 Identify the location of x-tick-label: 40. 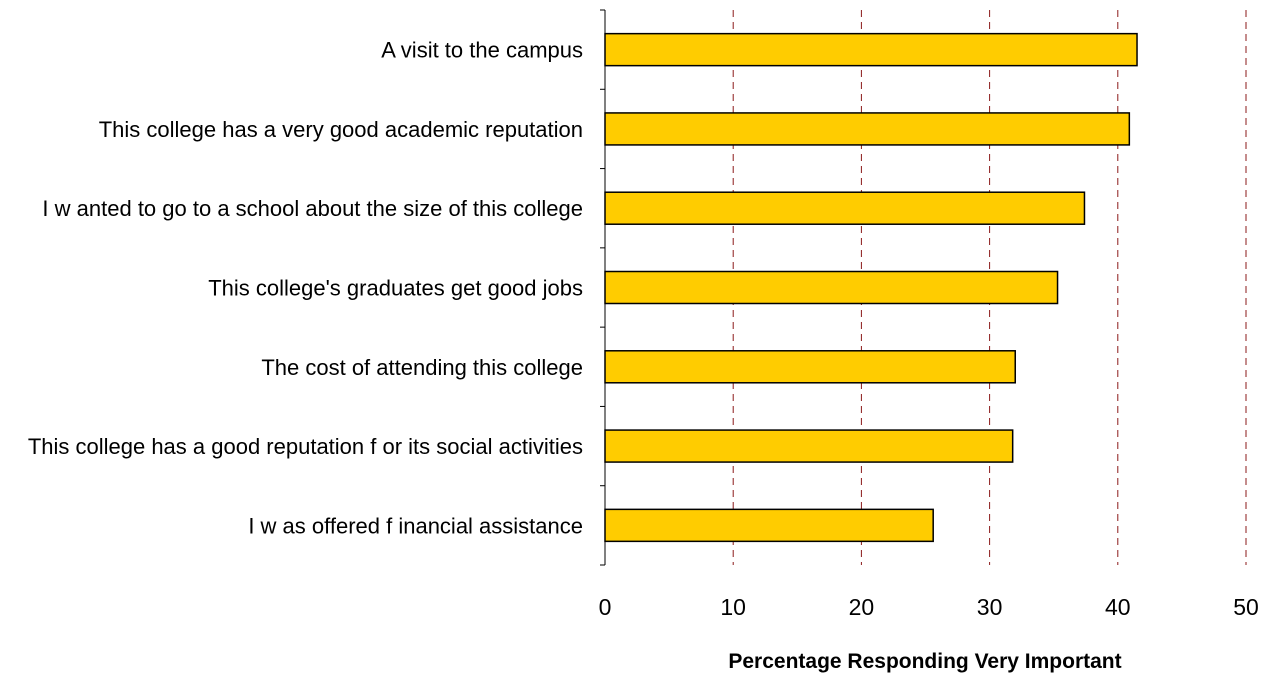
(1118, 607).